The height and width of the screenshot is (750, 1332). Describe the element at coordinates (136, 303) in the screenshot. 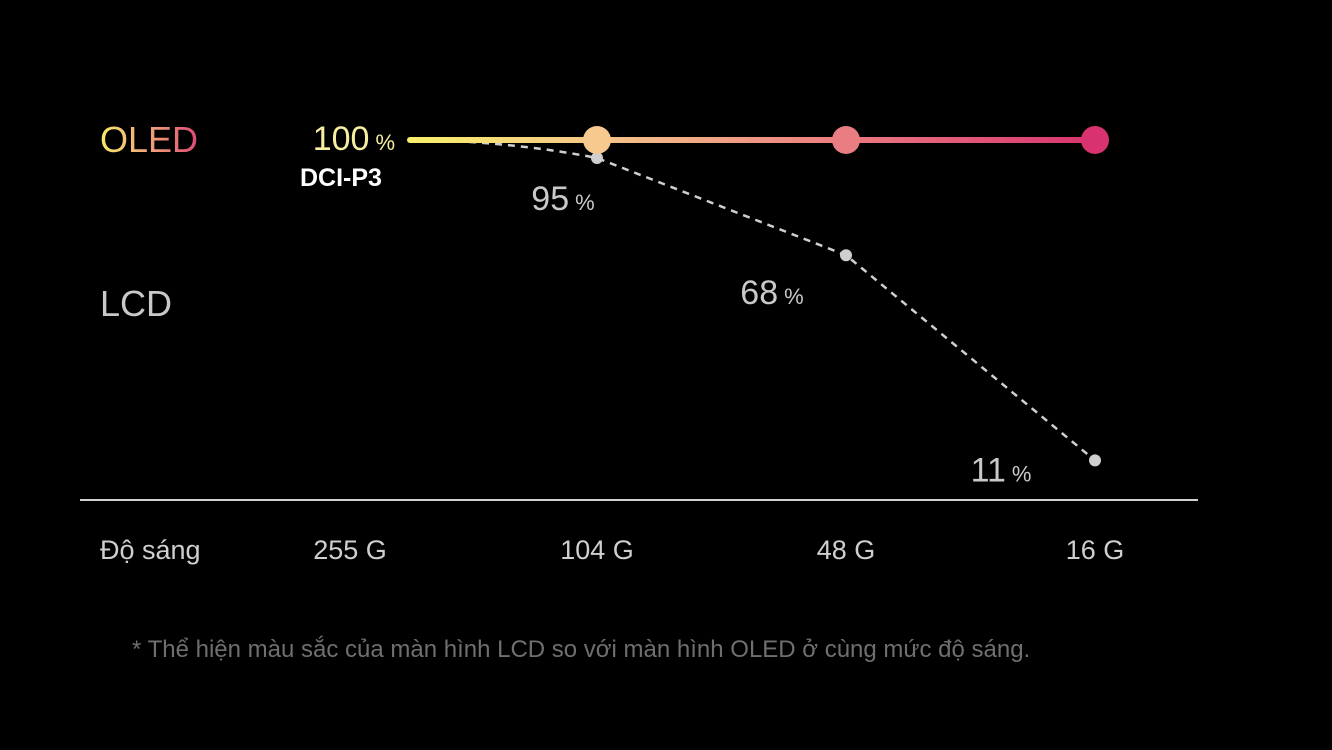

I see `series-label-lcd: LCD` at that location.